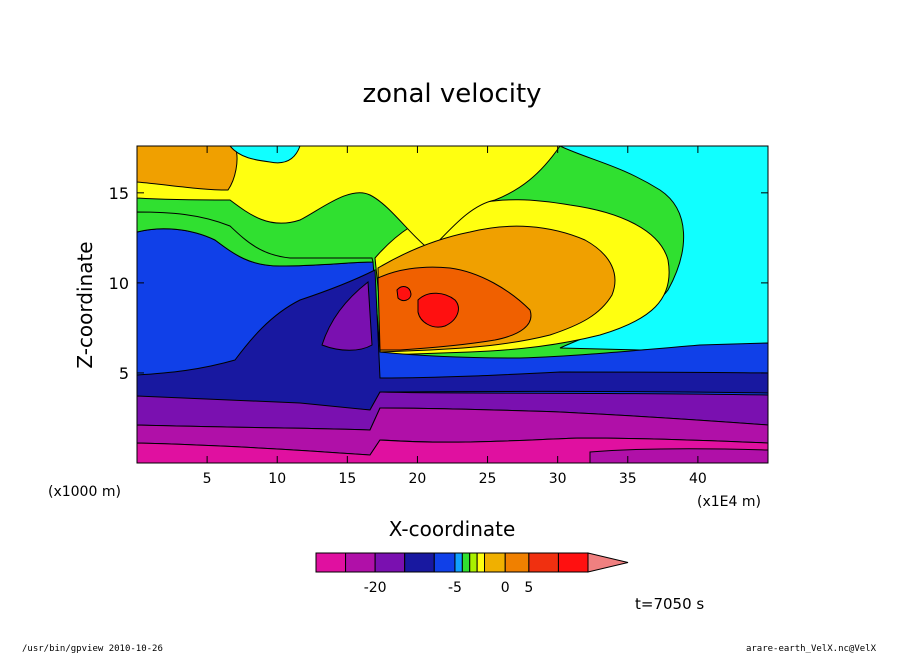 The image size is (904, 654). What do you see at coordinates (811, 649) in the screenshot?
I see `footer-right: arare-earth_VelX.nc@VelX` at bounding box center [811, 649].